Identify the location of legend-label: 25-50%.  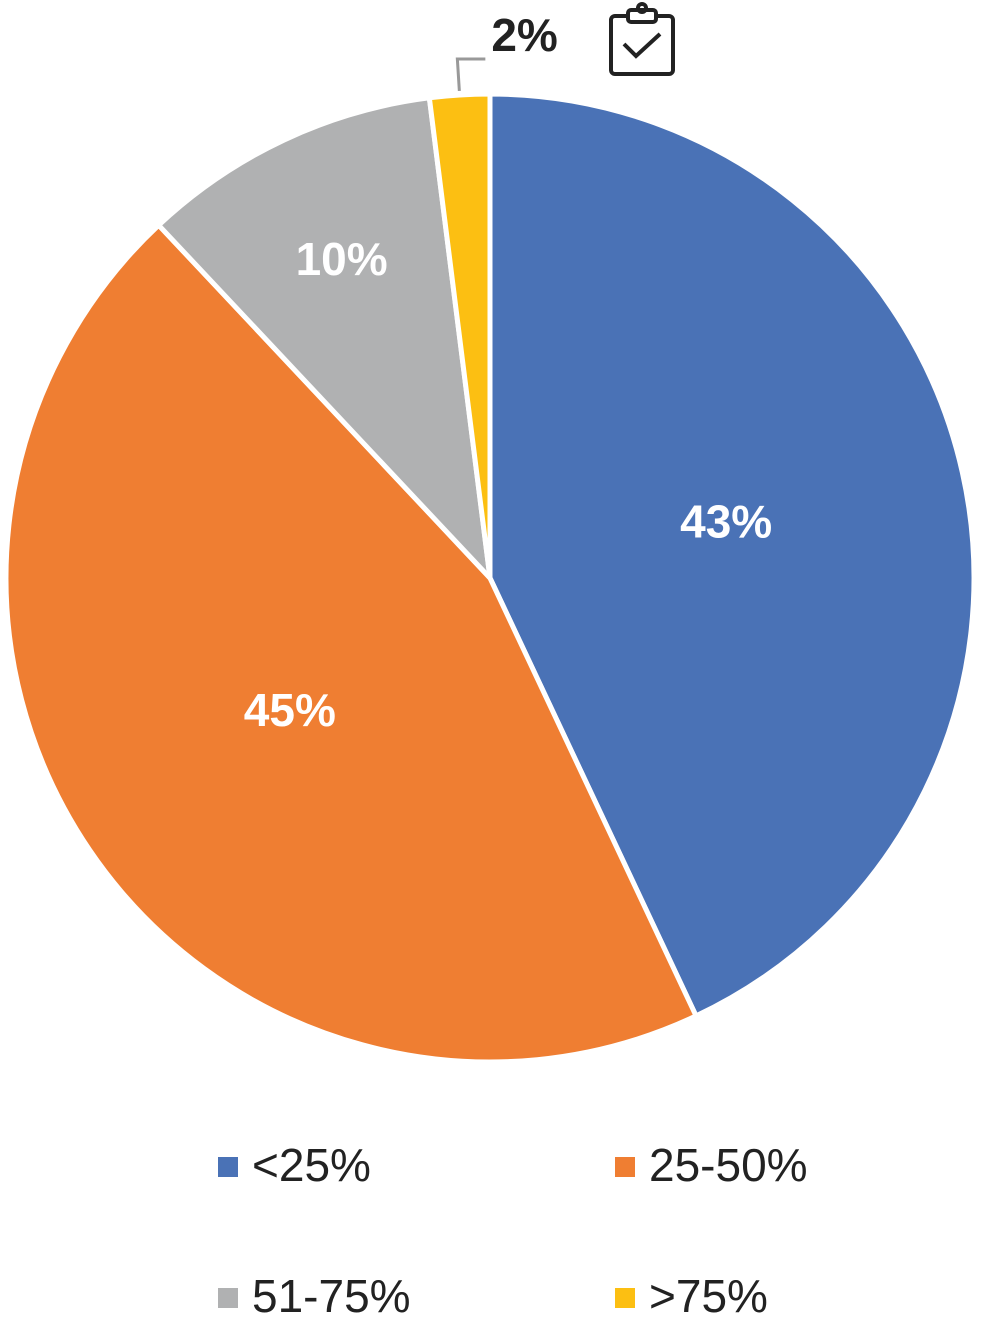
(728, 1165).